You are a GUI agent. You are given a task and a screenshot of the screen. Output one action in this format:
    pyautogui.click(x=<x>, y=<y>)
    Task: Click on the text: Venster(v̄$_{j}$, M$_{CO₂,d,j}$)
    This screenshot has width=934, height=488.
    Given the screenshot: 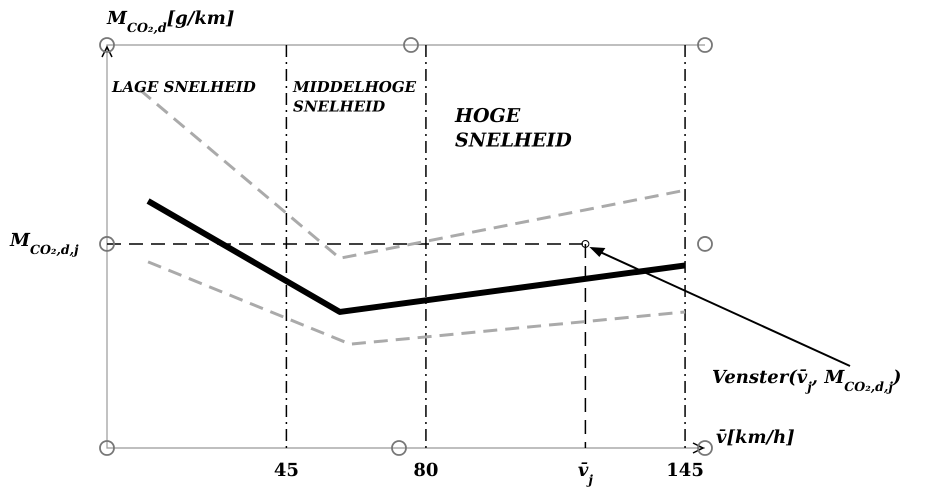 What is the action you would take?
    pyautogui.click(x=807, y=380)
    